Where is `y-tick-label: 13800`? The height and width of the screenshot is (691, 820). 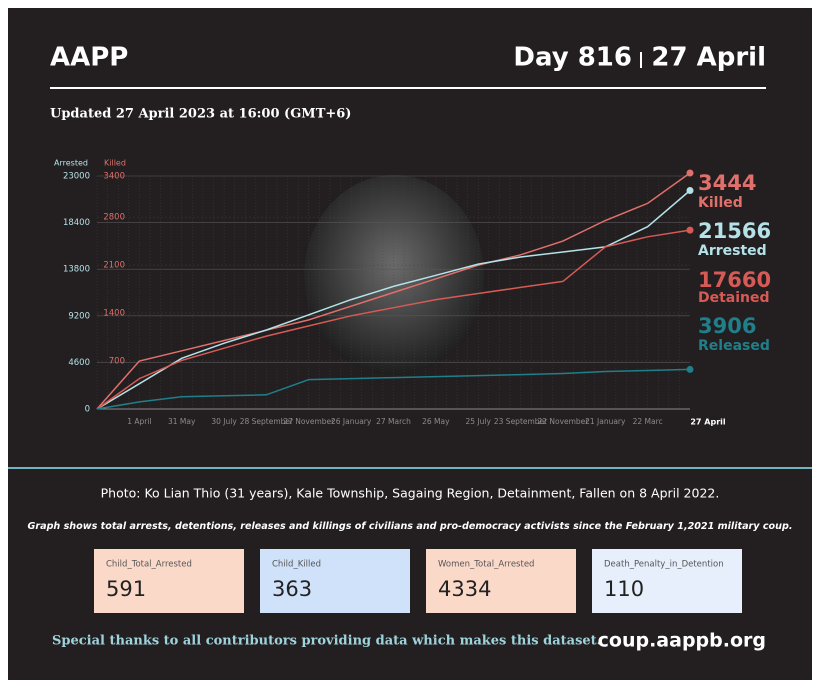 y-tick-label: 13800 is located at coordinates (76, 270).